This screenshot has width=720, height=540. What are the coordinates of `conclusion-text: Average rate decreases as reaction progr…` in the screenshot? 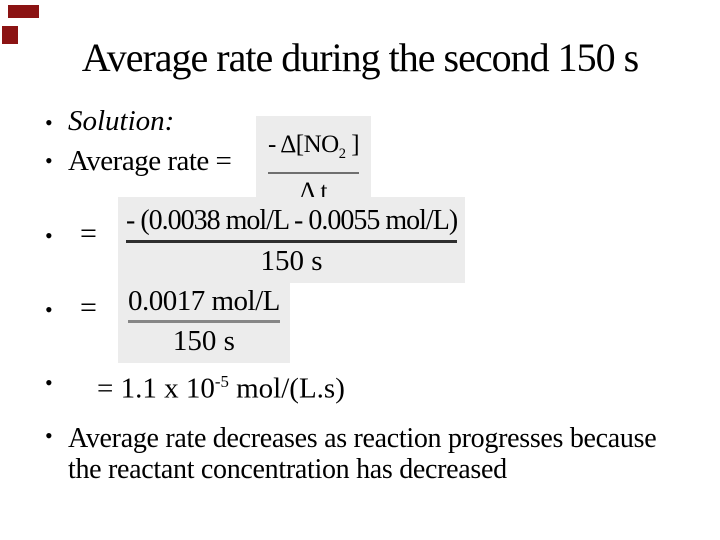 It's located at (362, 454).